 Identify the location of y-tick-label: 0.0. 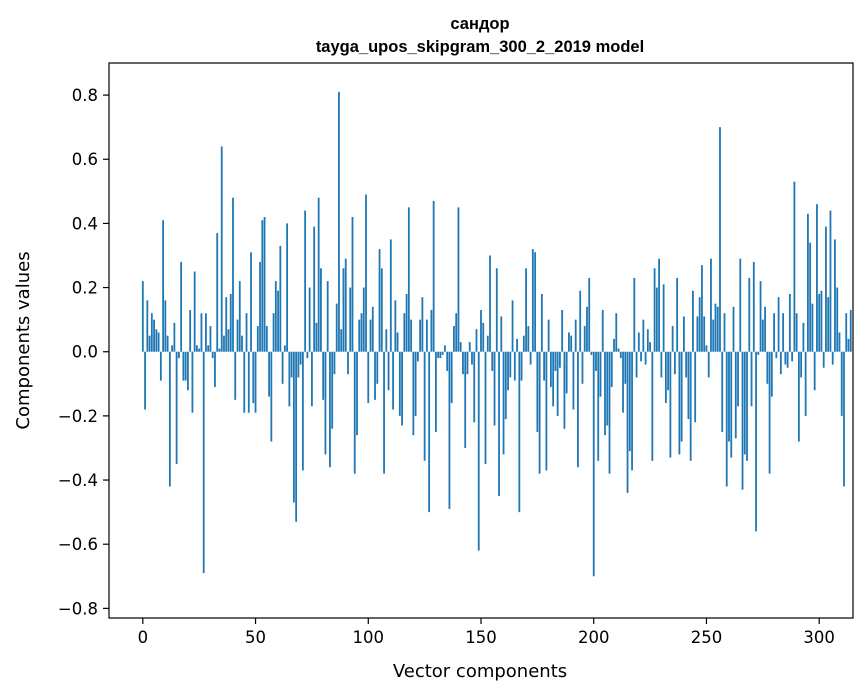
(85, 352).